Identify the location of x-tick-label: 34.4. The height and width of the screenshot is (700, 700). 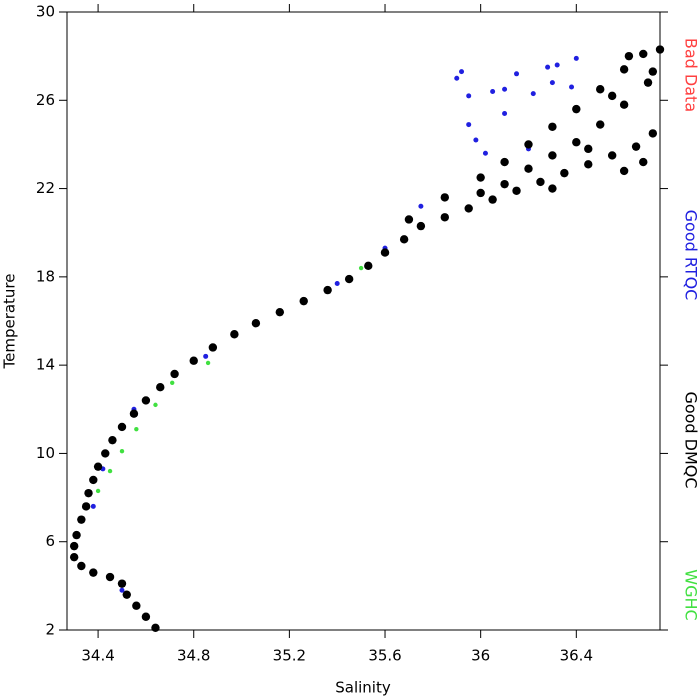
(97, 656).